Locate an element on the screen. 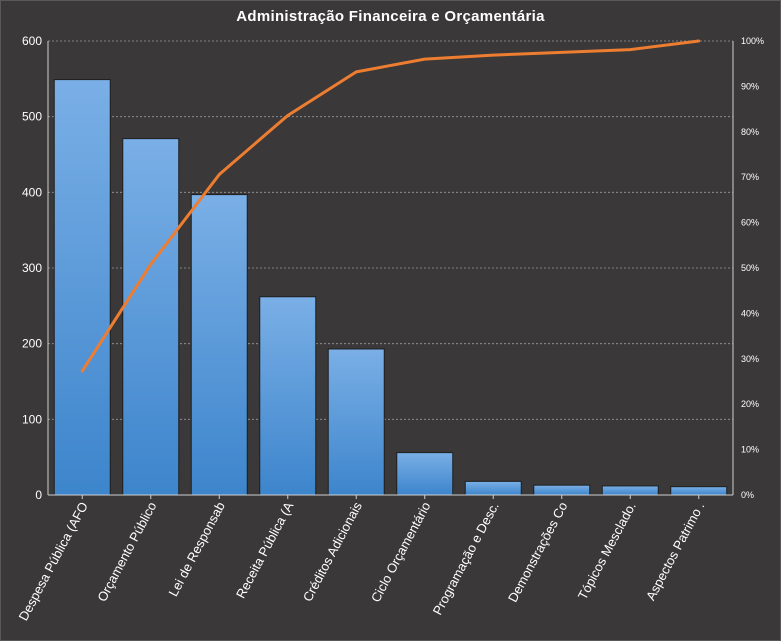 The height and width of the screenshot is (641, 781). y2-tick-label: 10% is located at coordinates (750, 450).